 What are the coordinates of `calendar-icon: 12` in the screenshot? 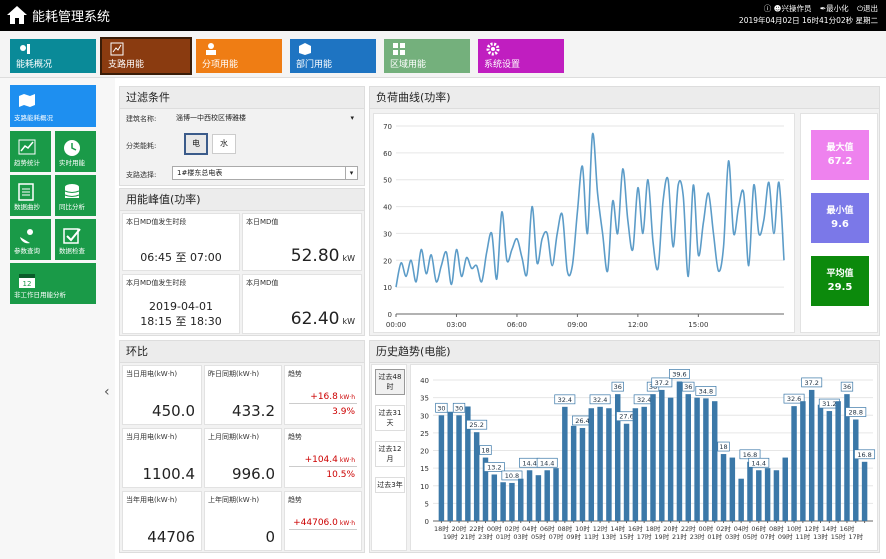 It's located at (27, 281).